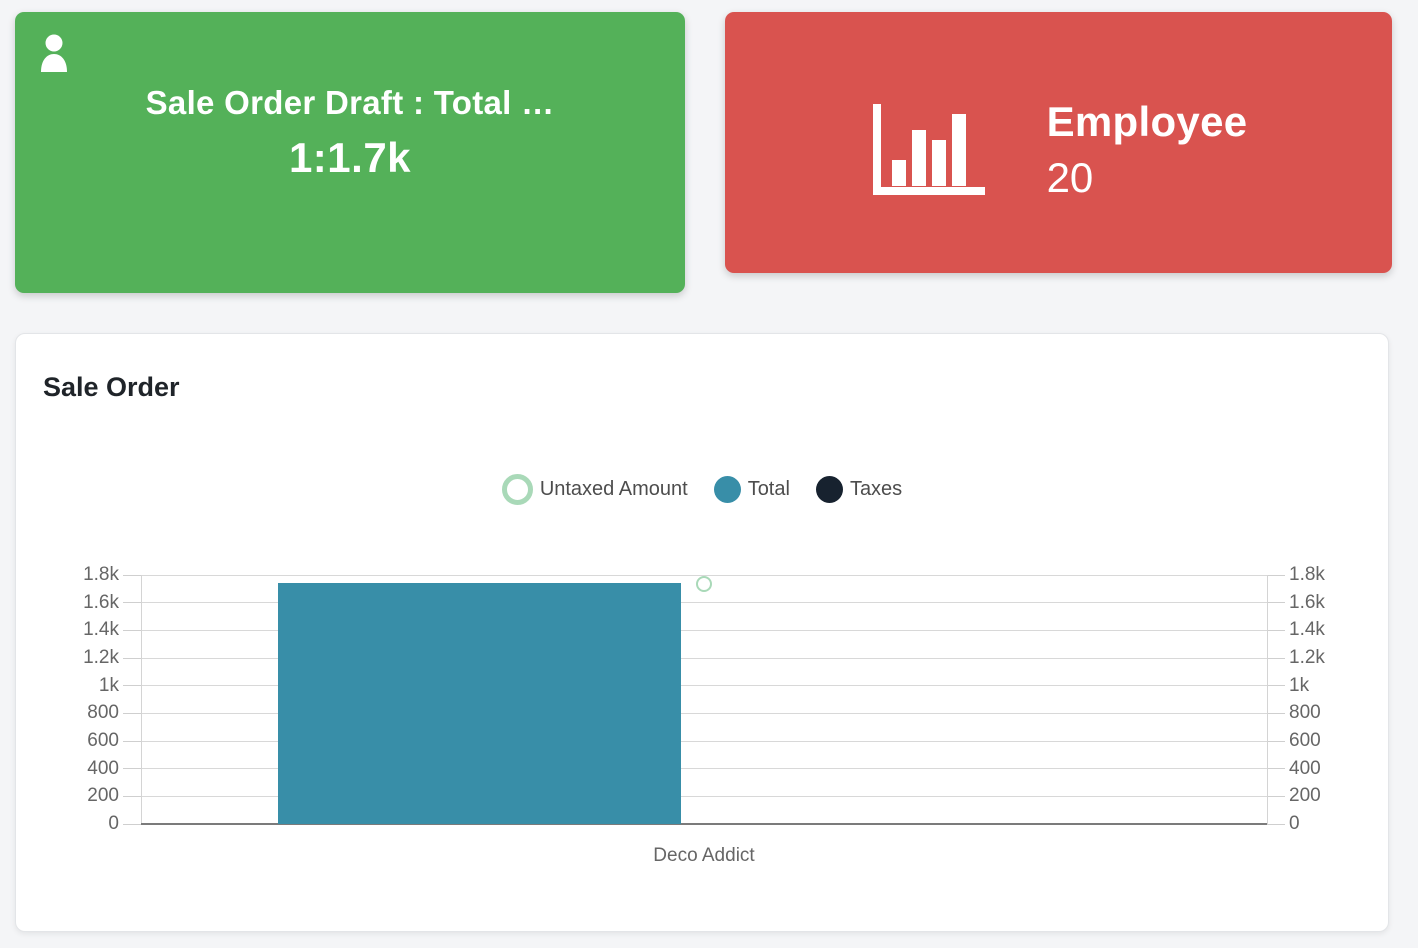  I want to click on taxes-dot-icon, so click(829, 489).